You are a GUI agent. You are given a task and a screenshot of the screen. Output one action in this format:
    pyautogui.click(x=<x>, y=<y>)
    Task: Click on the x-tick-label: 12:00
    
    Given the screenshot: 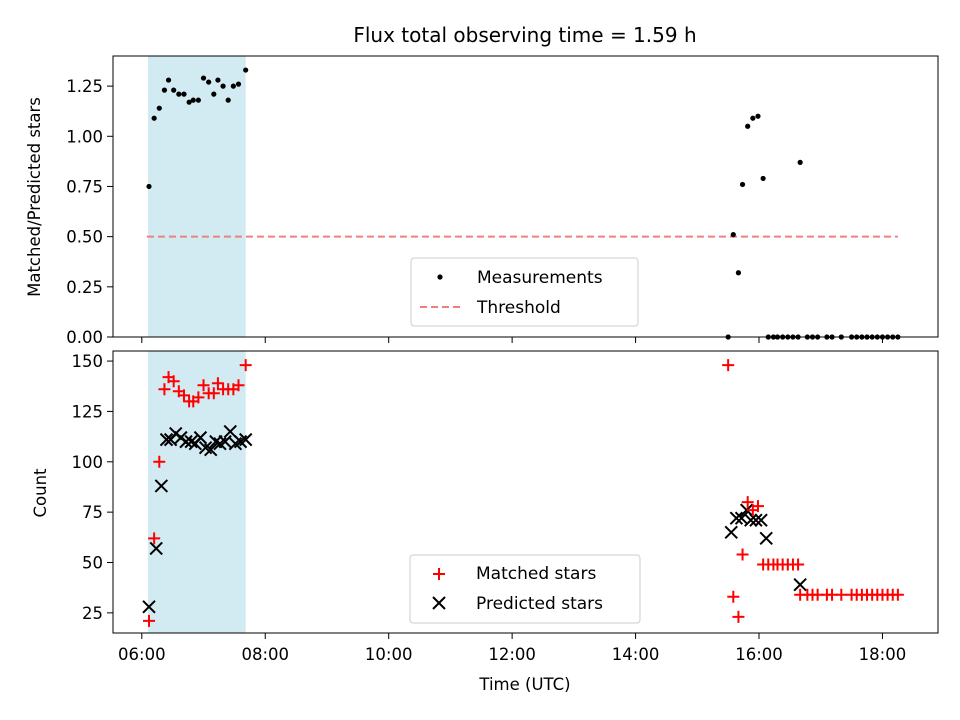 What is the action you would take?
    pyautogui.click(x=512, y=654)
    